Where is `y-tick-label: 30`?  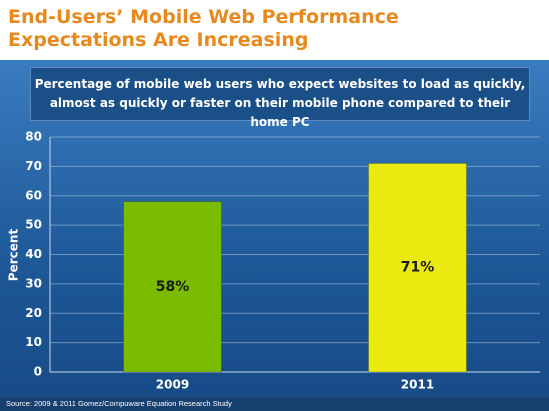
y-tick-label: 30 is located at coordinates (33, 283).